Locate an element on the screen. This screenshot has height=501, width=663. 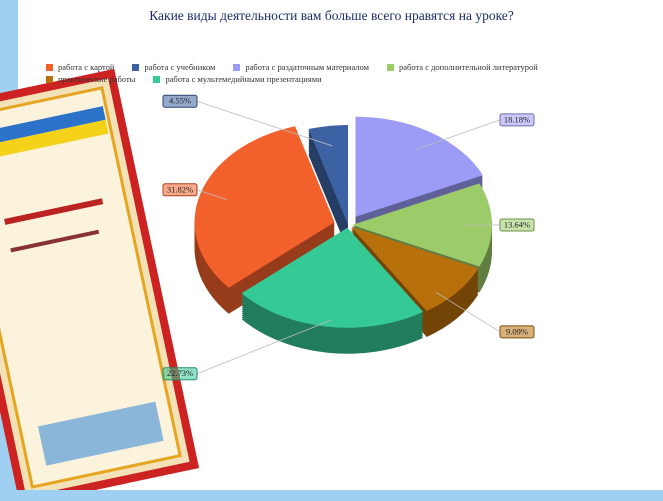
bottom-border is located at coordinates (331, 495).